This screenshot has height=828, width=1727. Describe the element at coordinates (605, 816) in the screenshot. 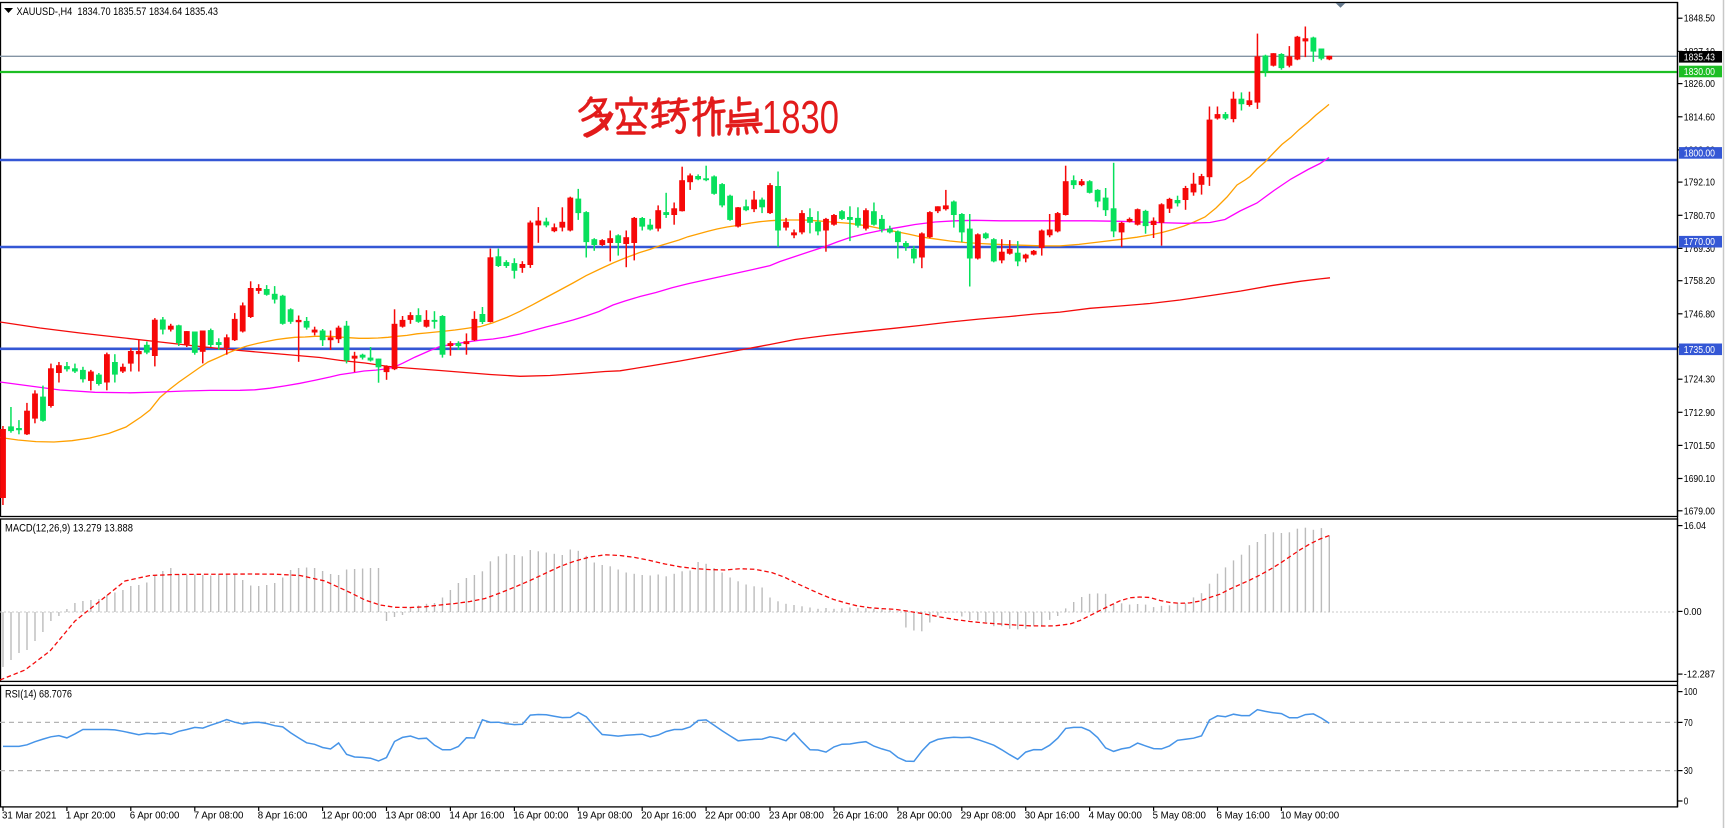

I see `svg-text: 19 Apr 08:00` at that location.